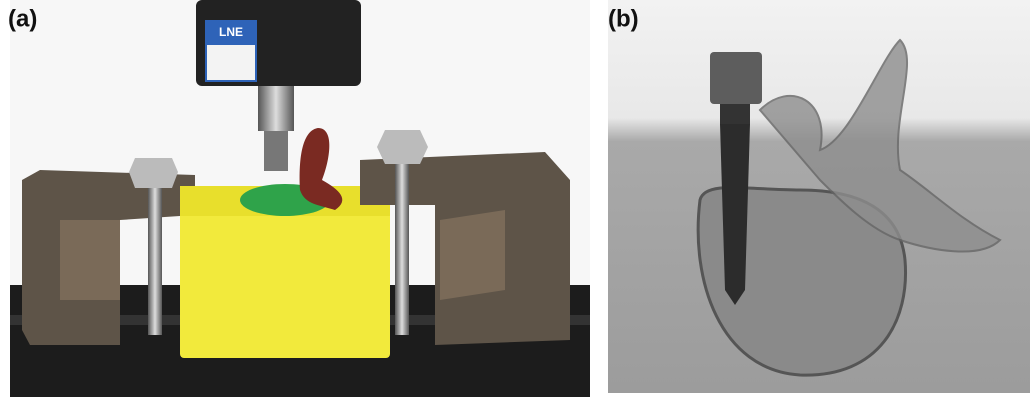 The image size is (1035, 397). Describe the element at coordinates (231, 32) in the screenshot. I see `sensor-label: LNE` at that location.